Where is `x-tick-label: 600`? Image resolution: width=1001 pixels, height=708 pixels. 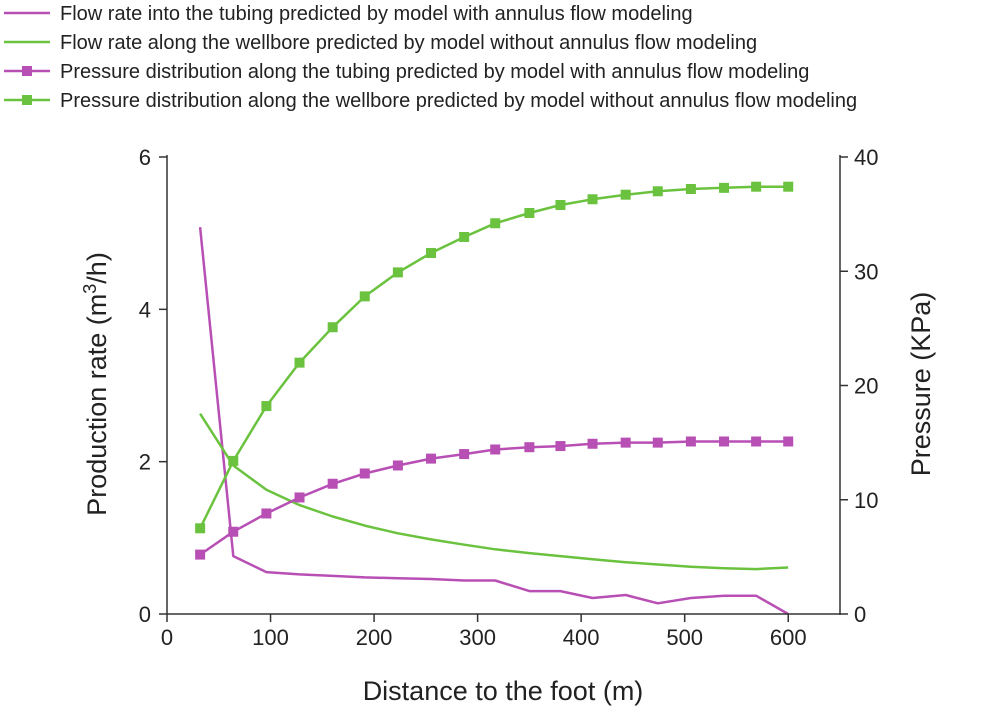 x-tick-label: 600 is located at coordinates (788, 637).